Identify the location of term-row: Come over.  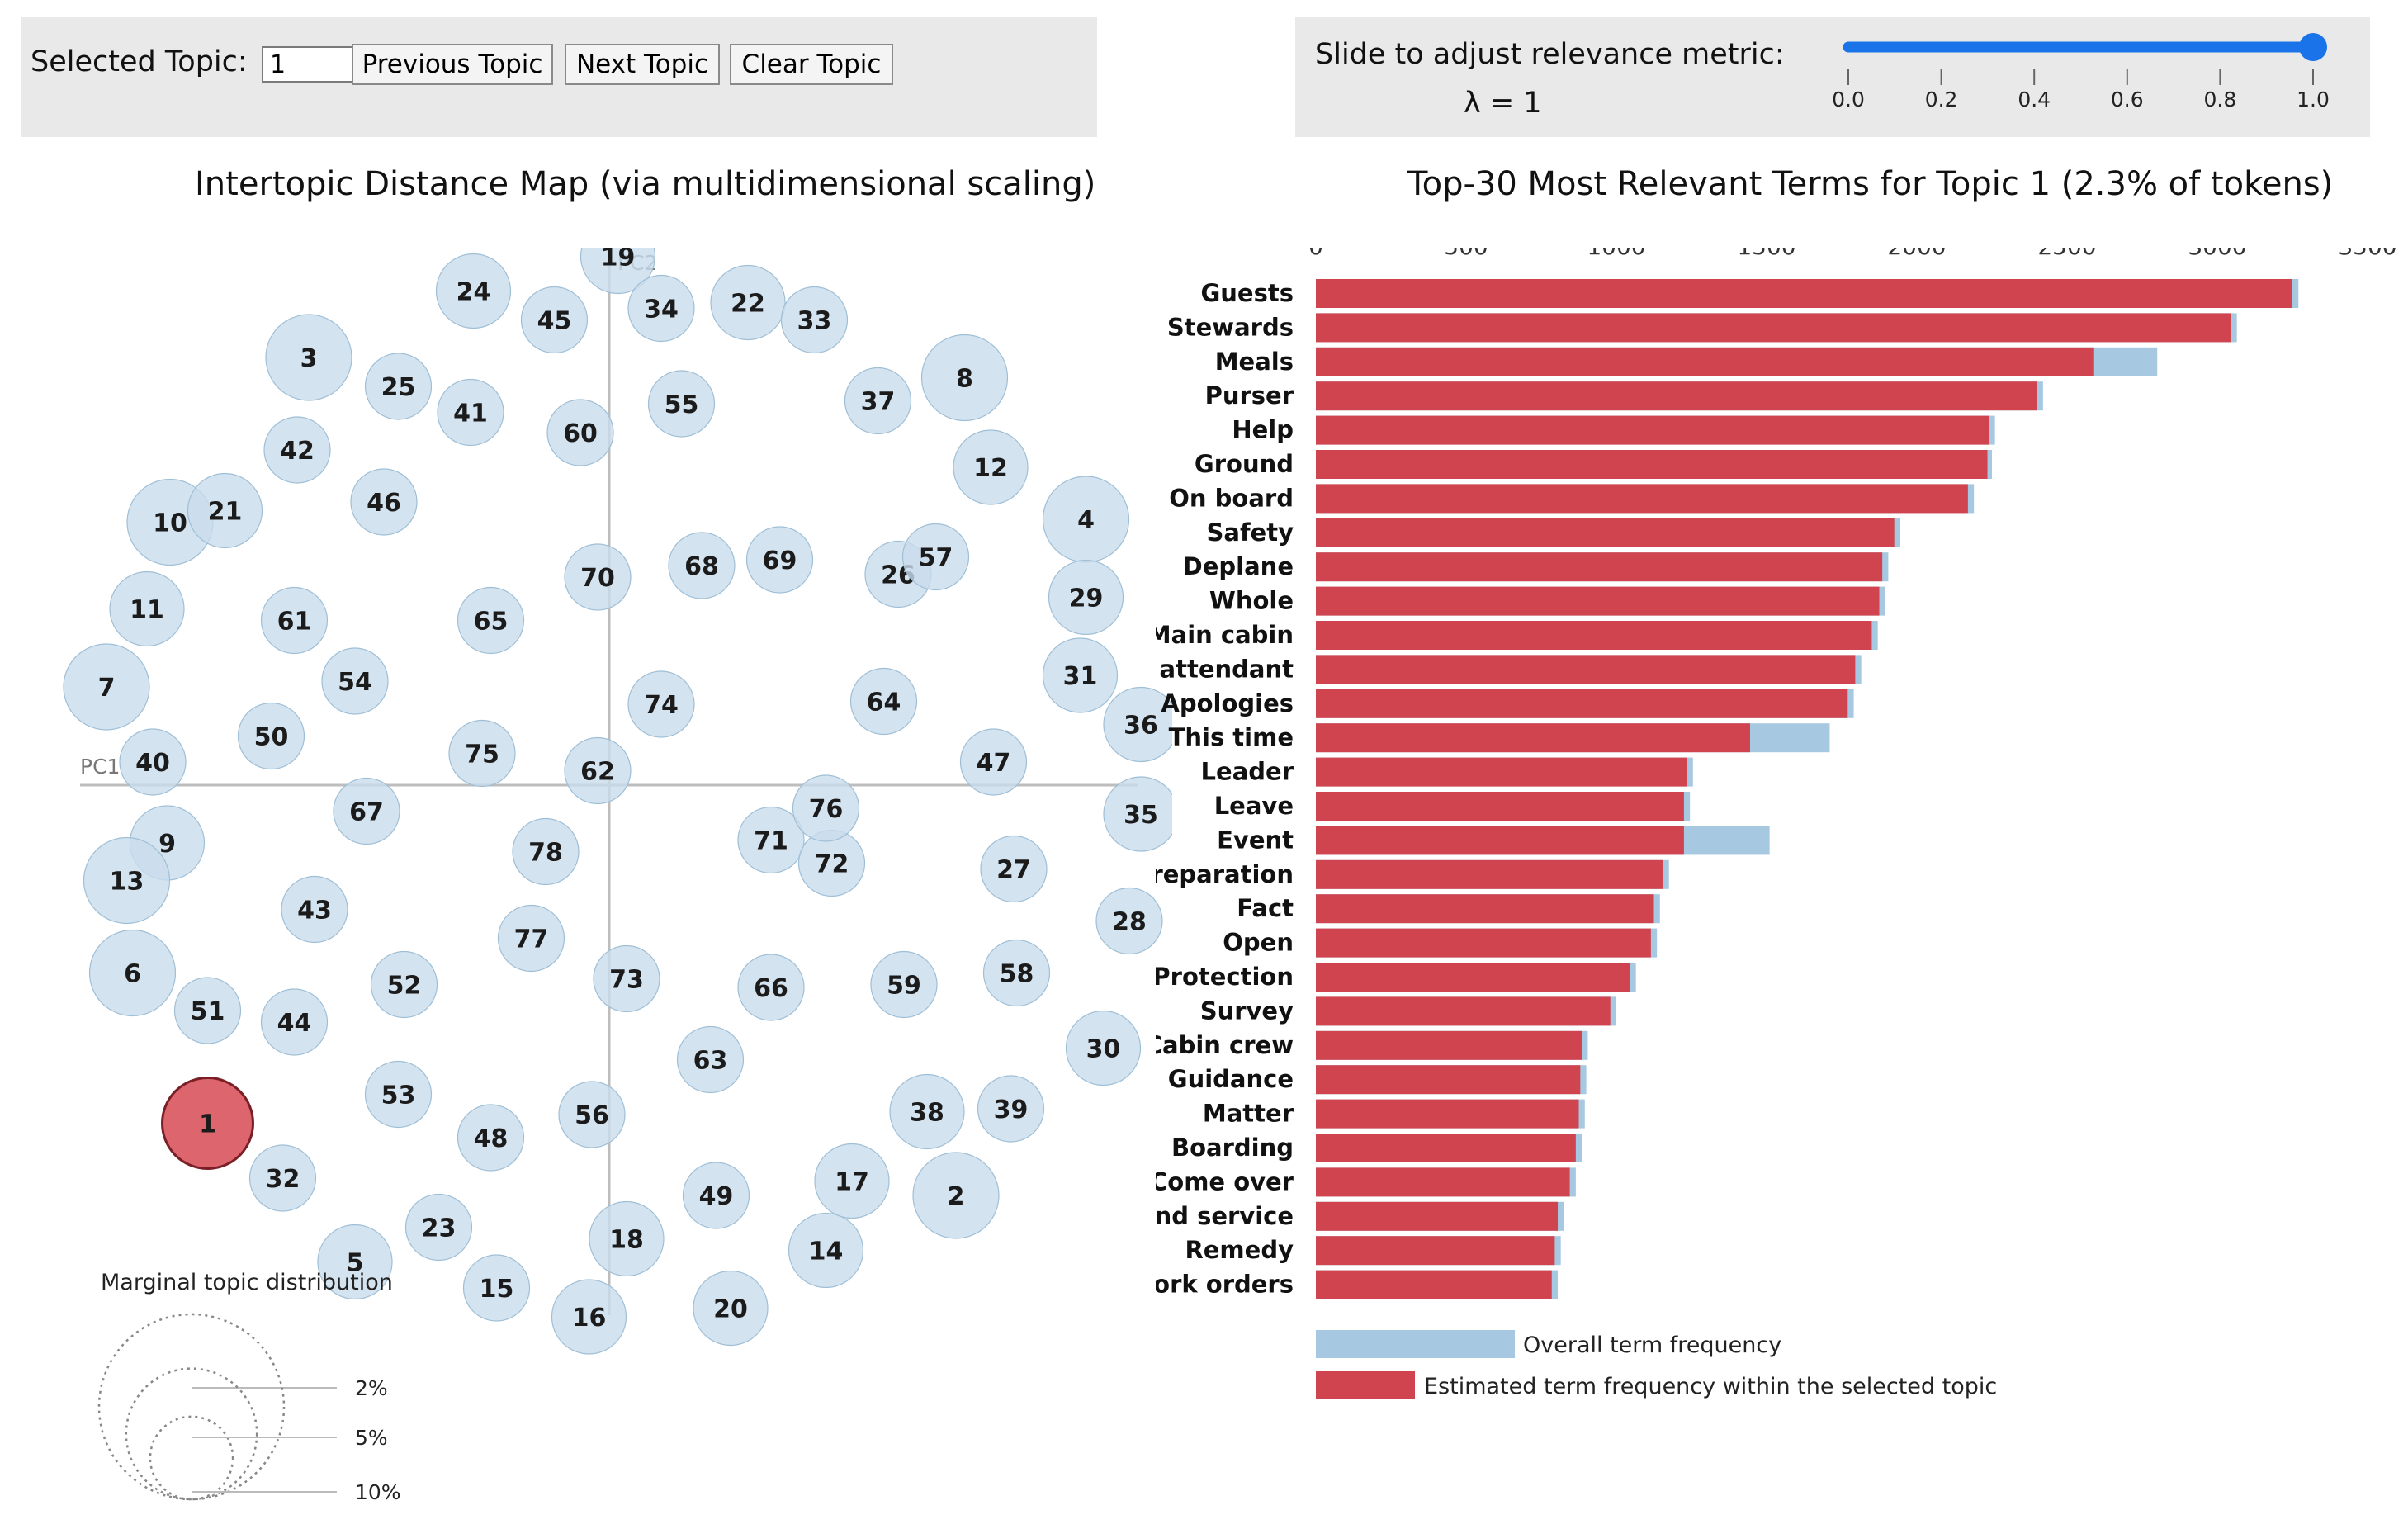
(1366, 1182).